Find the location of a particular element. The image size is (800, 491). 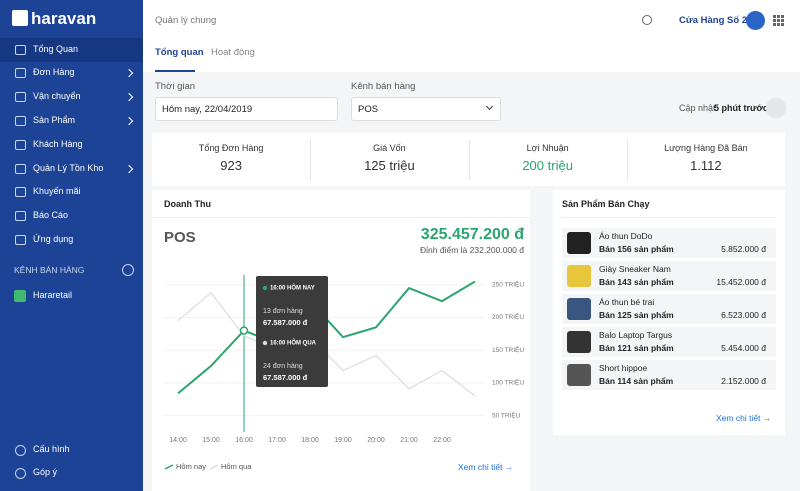

product-price: 2.152.000 đ is located at coordinates (743, 381).